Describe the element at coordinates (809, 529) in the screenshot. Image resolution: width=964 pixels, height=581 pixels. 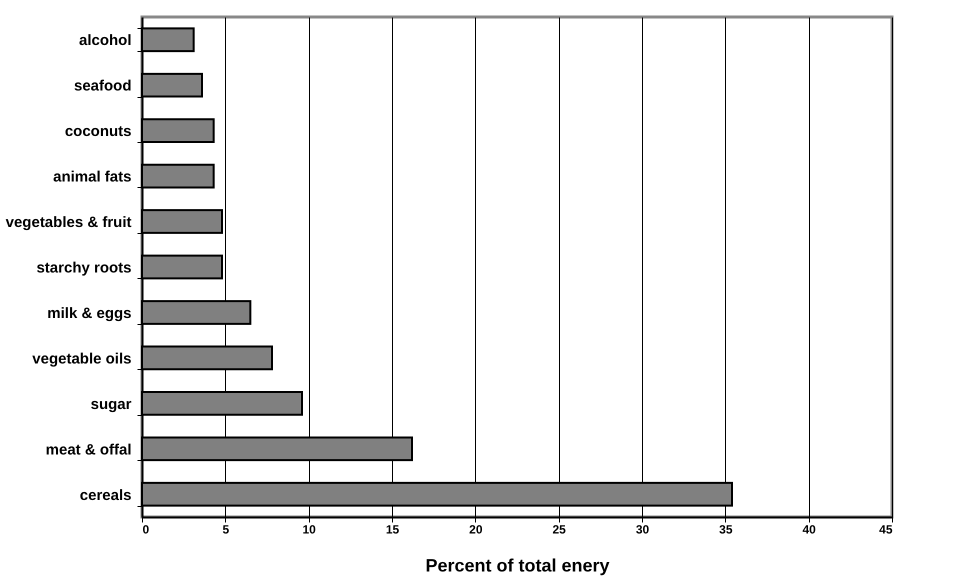
I see `x-tick-label: 40` at that location.